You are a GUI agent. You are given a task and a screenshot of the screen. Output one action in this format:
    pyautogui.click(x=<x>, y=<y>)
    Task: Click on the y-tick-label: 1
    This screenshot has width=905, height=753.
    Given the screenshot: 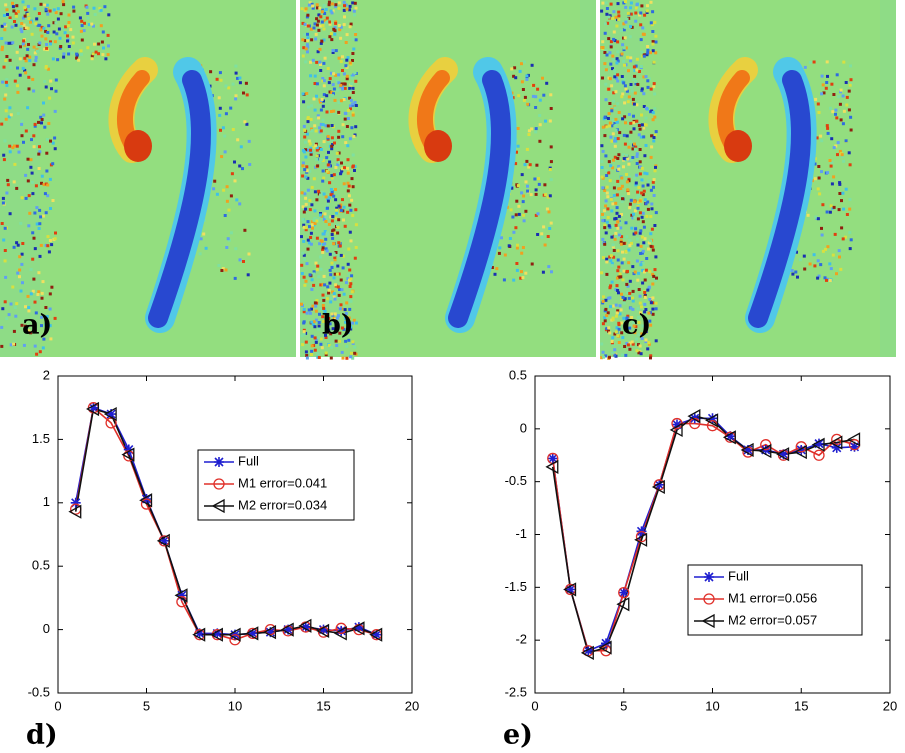 What is the action you would take?
    pyautogui.click(x=46, y=501)
    